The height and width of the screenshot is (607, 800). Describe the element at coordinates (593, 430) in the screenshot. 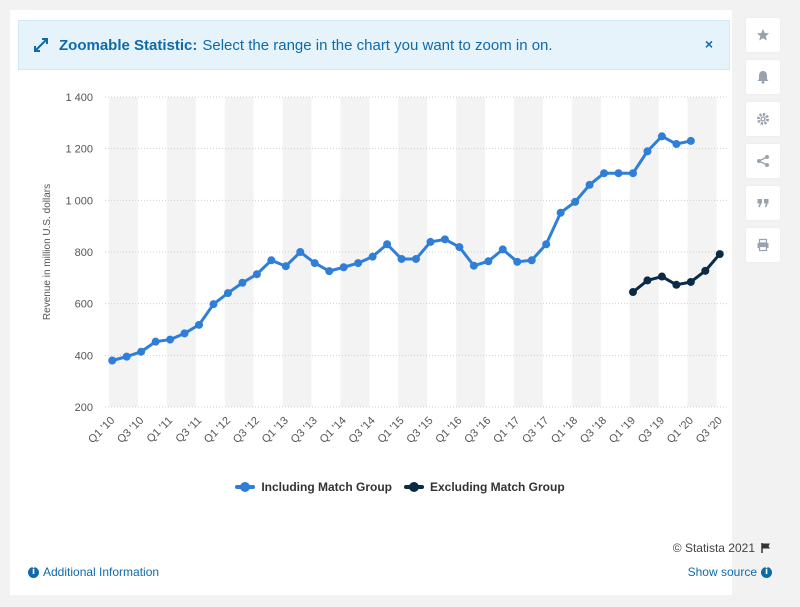

I see `x-tick-label: Q3 '18` at that location.